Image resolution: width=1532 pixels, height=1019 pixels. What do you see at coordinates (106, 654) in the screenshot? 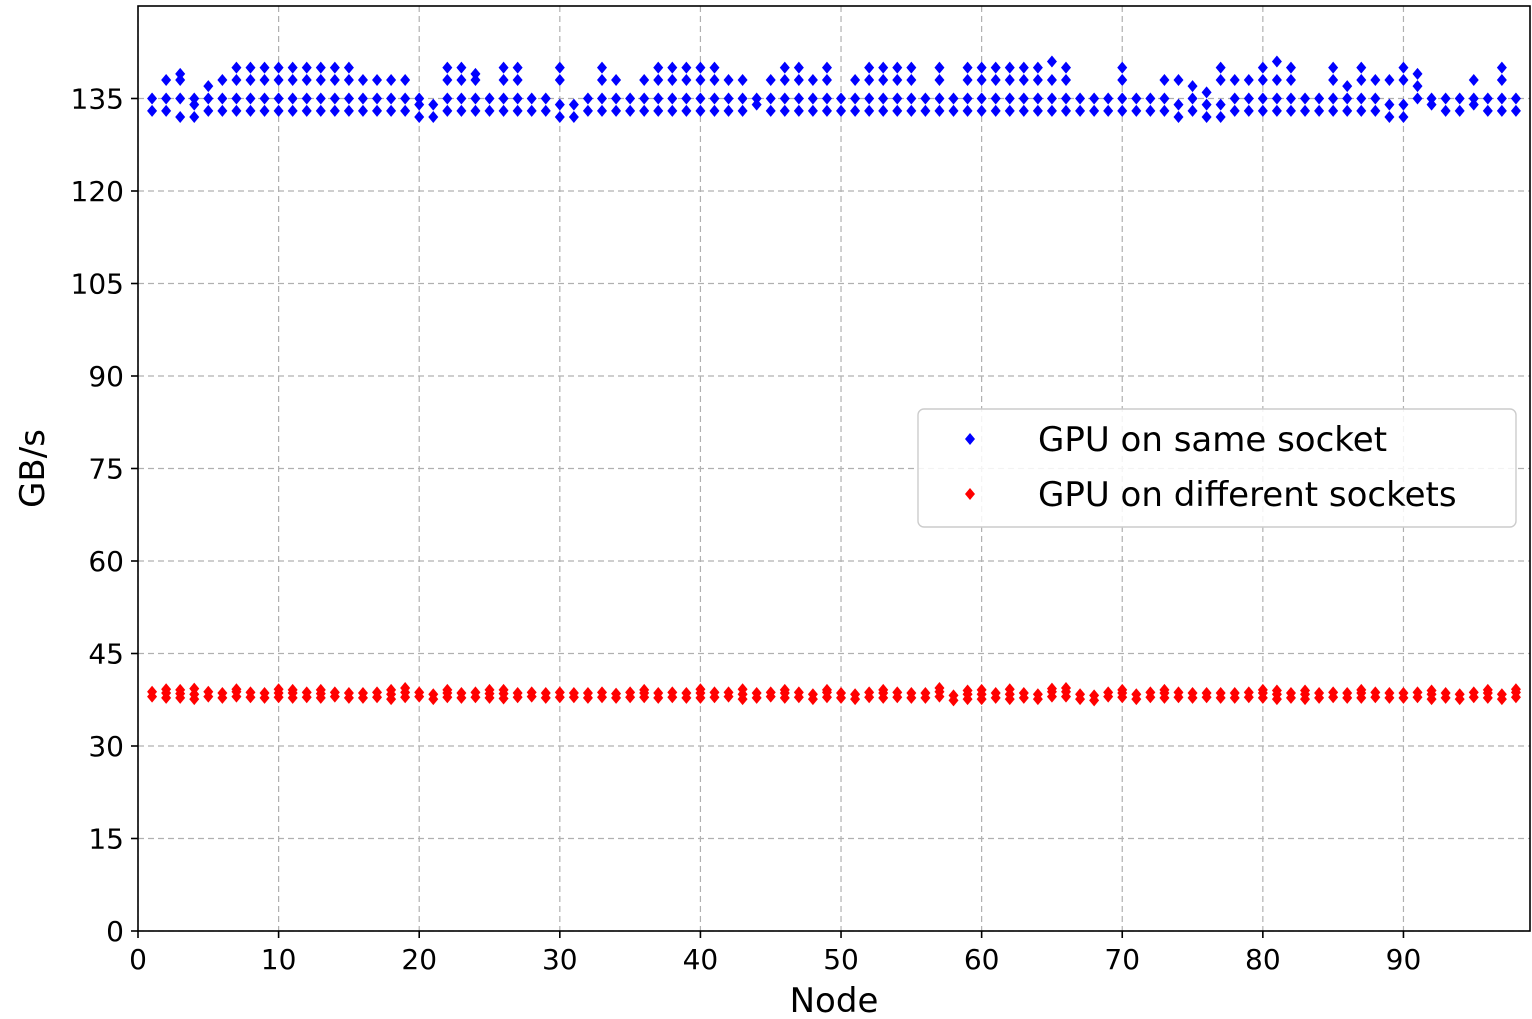
I see `y-tick-label: 45` at bounding box center [106, 654].